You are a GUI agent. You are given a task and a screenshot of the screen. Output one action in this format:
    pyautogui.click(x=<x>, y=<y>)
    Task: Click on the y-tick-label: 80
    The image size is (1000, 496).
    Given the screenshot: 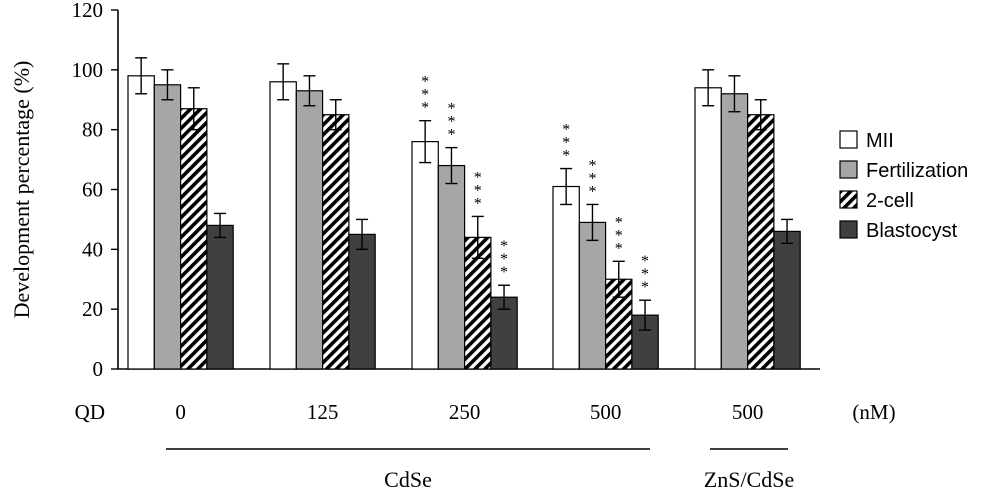 What is the action you would take?
    pyautogui.click(x=92, y=130)
    